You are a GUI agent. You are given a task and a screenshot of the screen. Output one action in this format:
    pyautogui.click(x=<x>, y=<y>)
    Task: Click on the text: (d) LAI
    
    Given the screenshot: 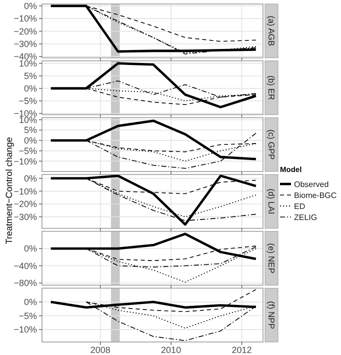 What is the action you would take?
    pyautogui.click(x=271, y=201)
    